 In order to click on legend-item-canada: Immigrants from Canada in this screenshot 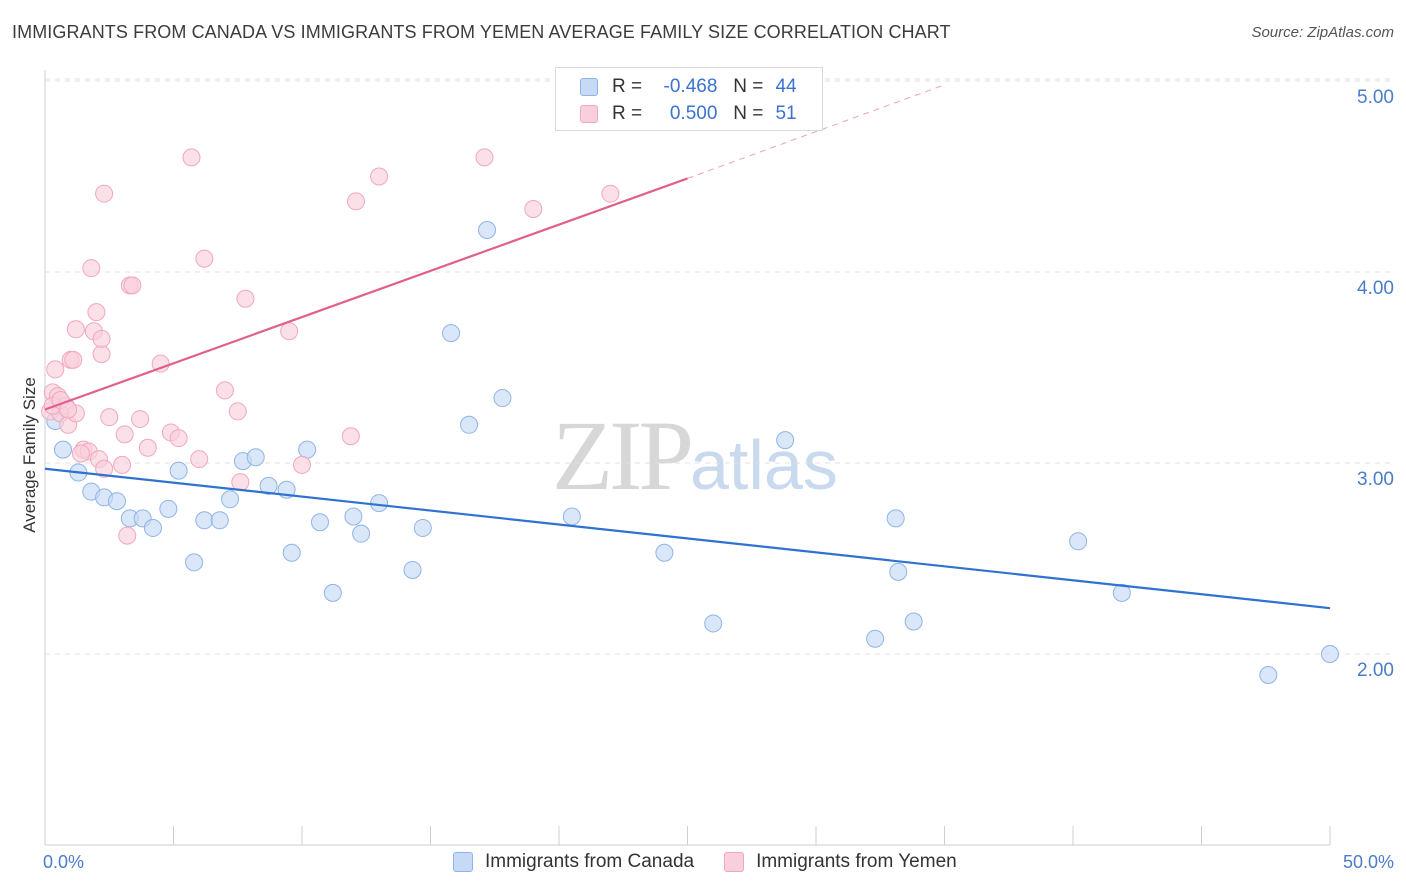, I will do `click(573, 862)`.